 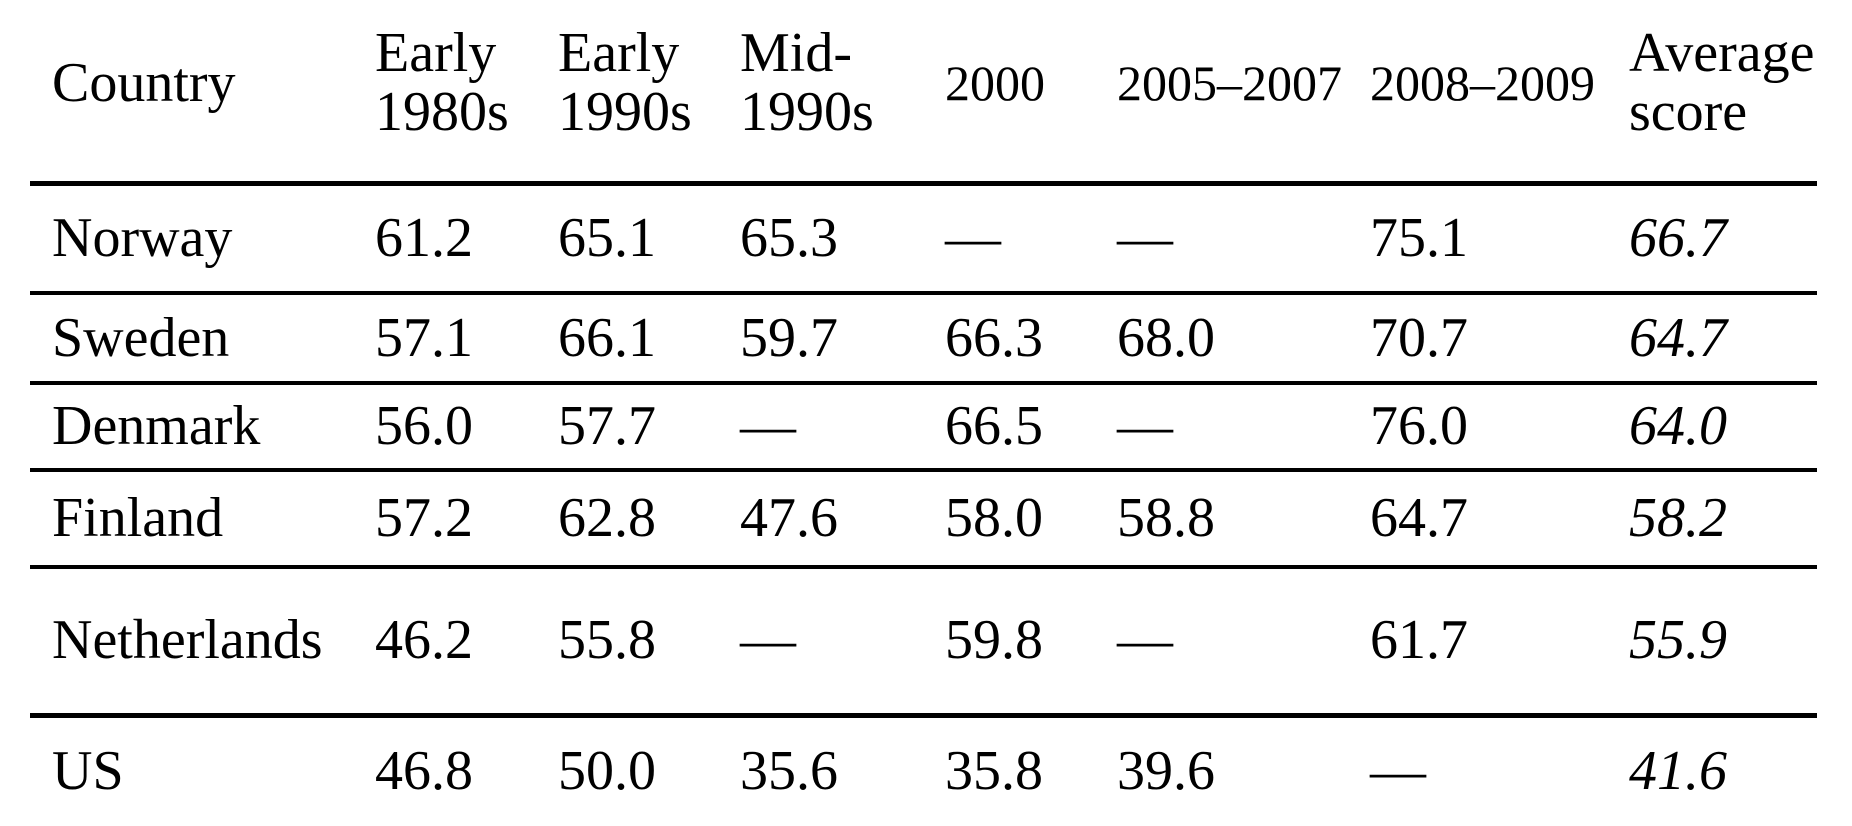 I want to click on column-header-2008-2009: 2008–2009, so click(x=1477, y=93).